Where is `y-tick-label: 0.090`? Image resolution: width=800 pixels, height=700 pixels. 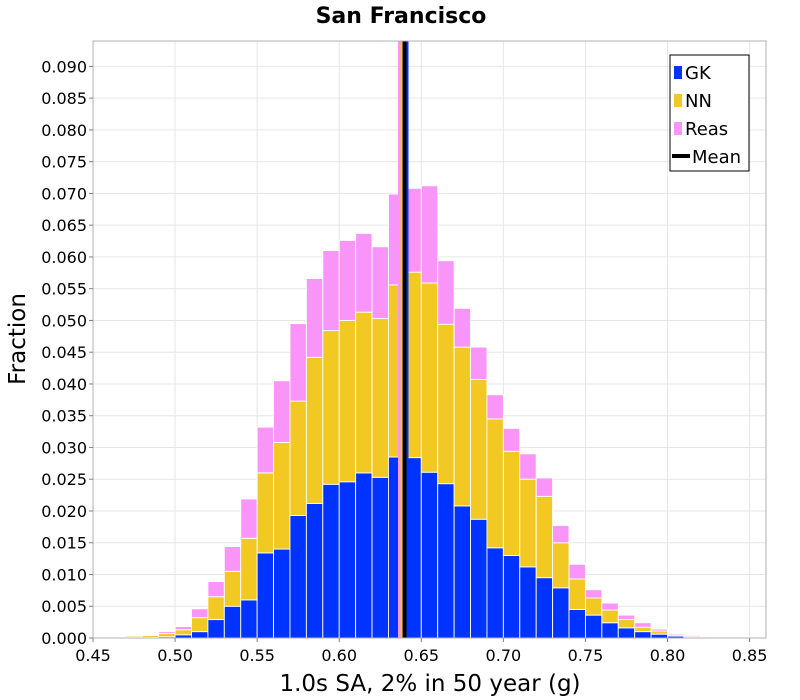 y-tick-label: 0.090 is located at coordinates (64, 66).